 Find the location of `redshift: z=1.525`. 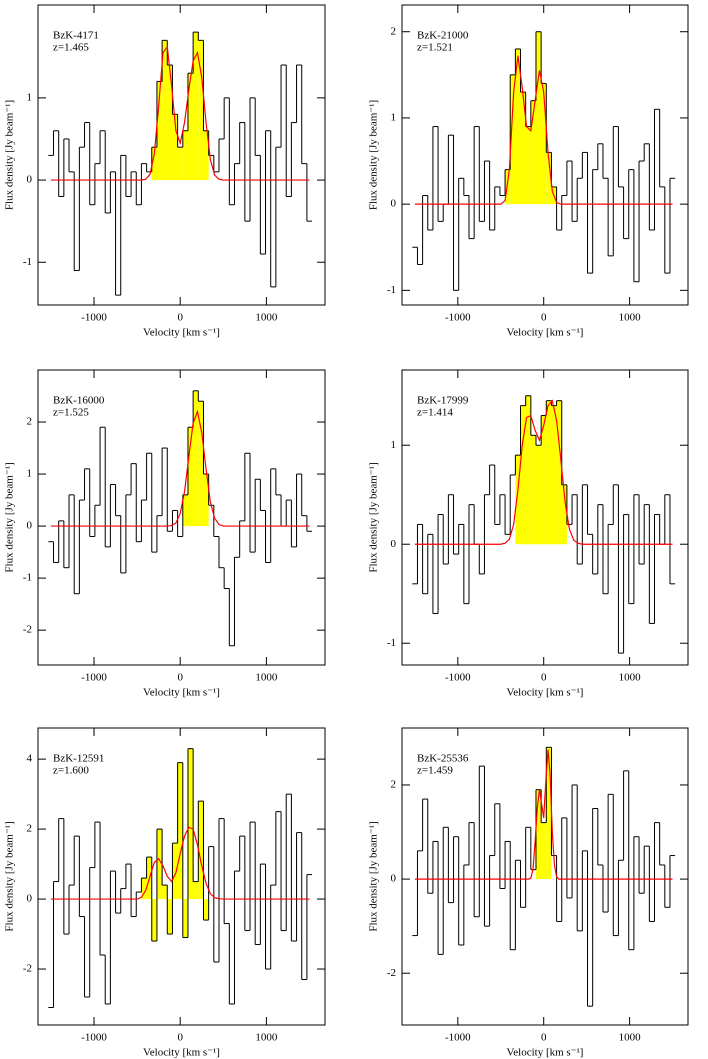

redshift: z=1.525 is located at coordinates (71, 413).